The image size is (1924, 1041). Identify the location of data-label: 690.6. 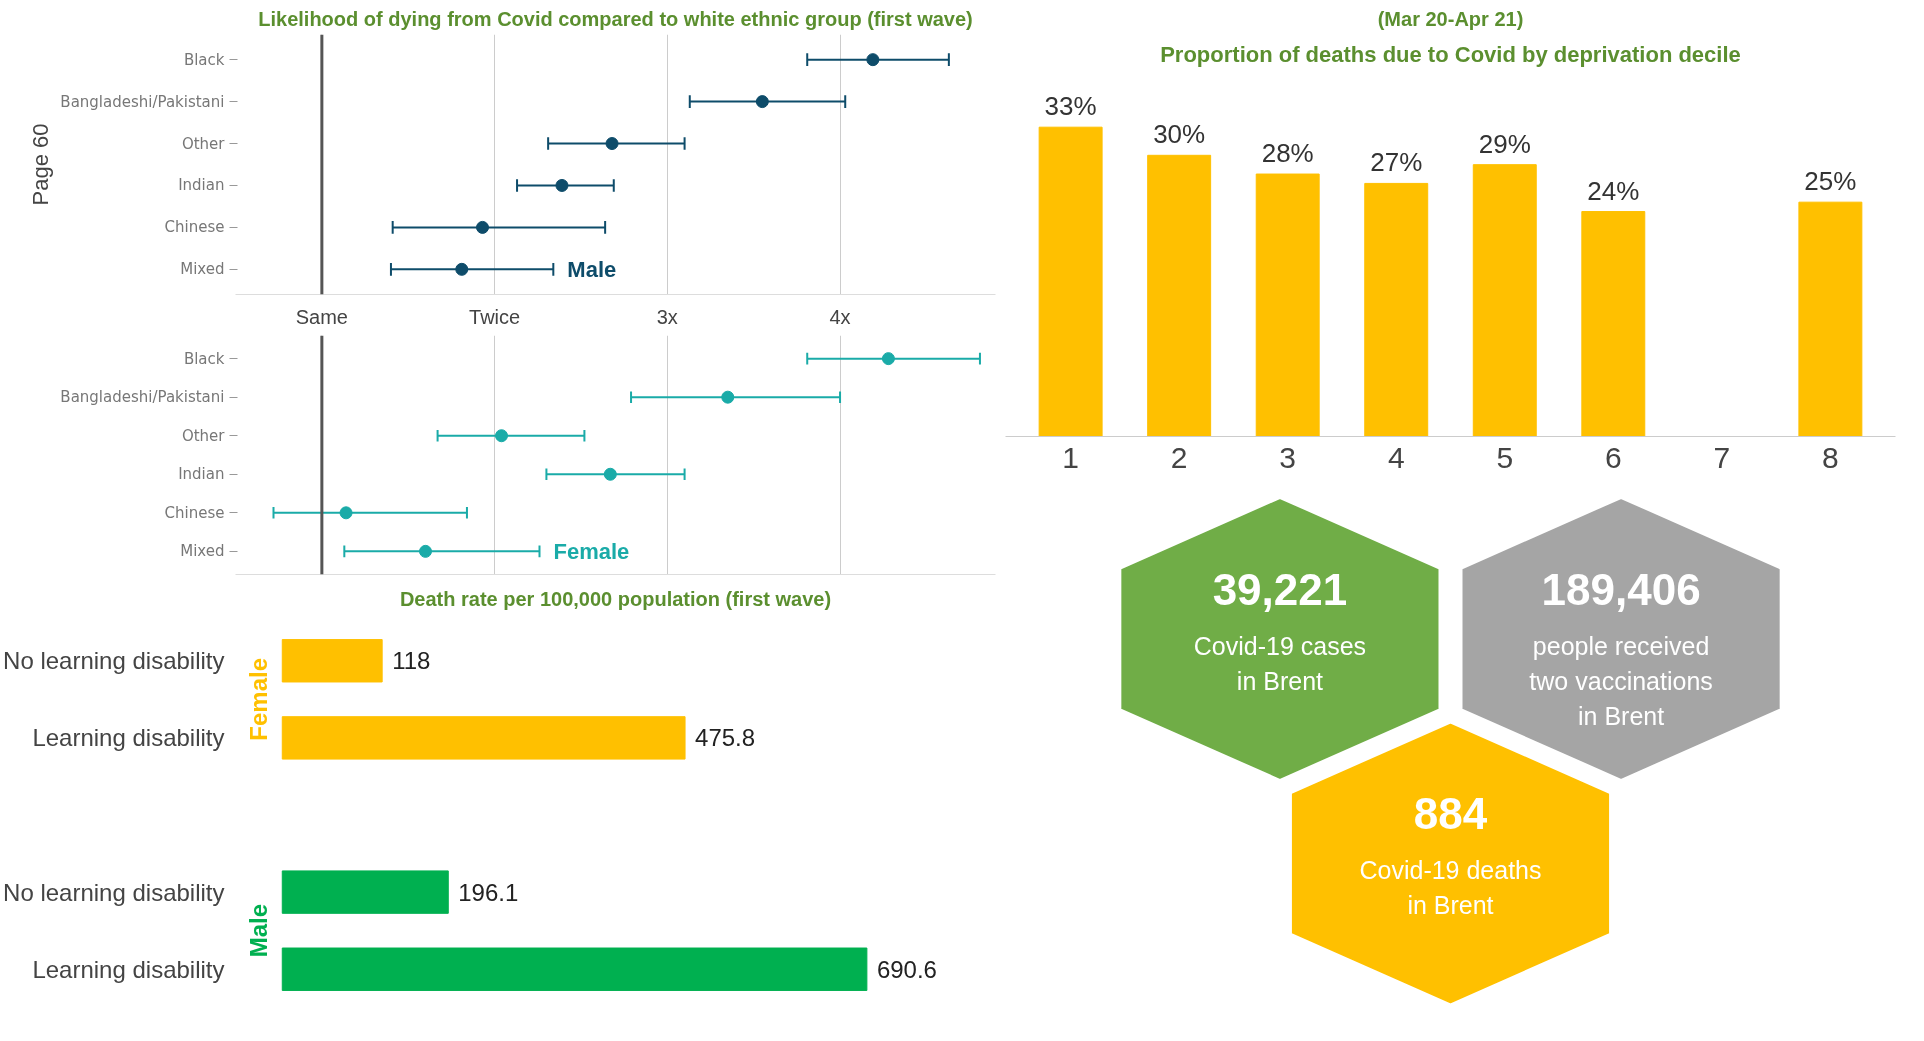
(906, 969).